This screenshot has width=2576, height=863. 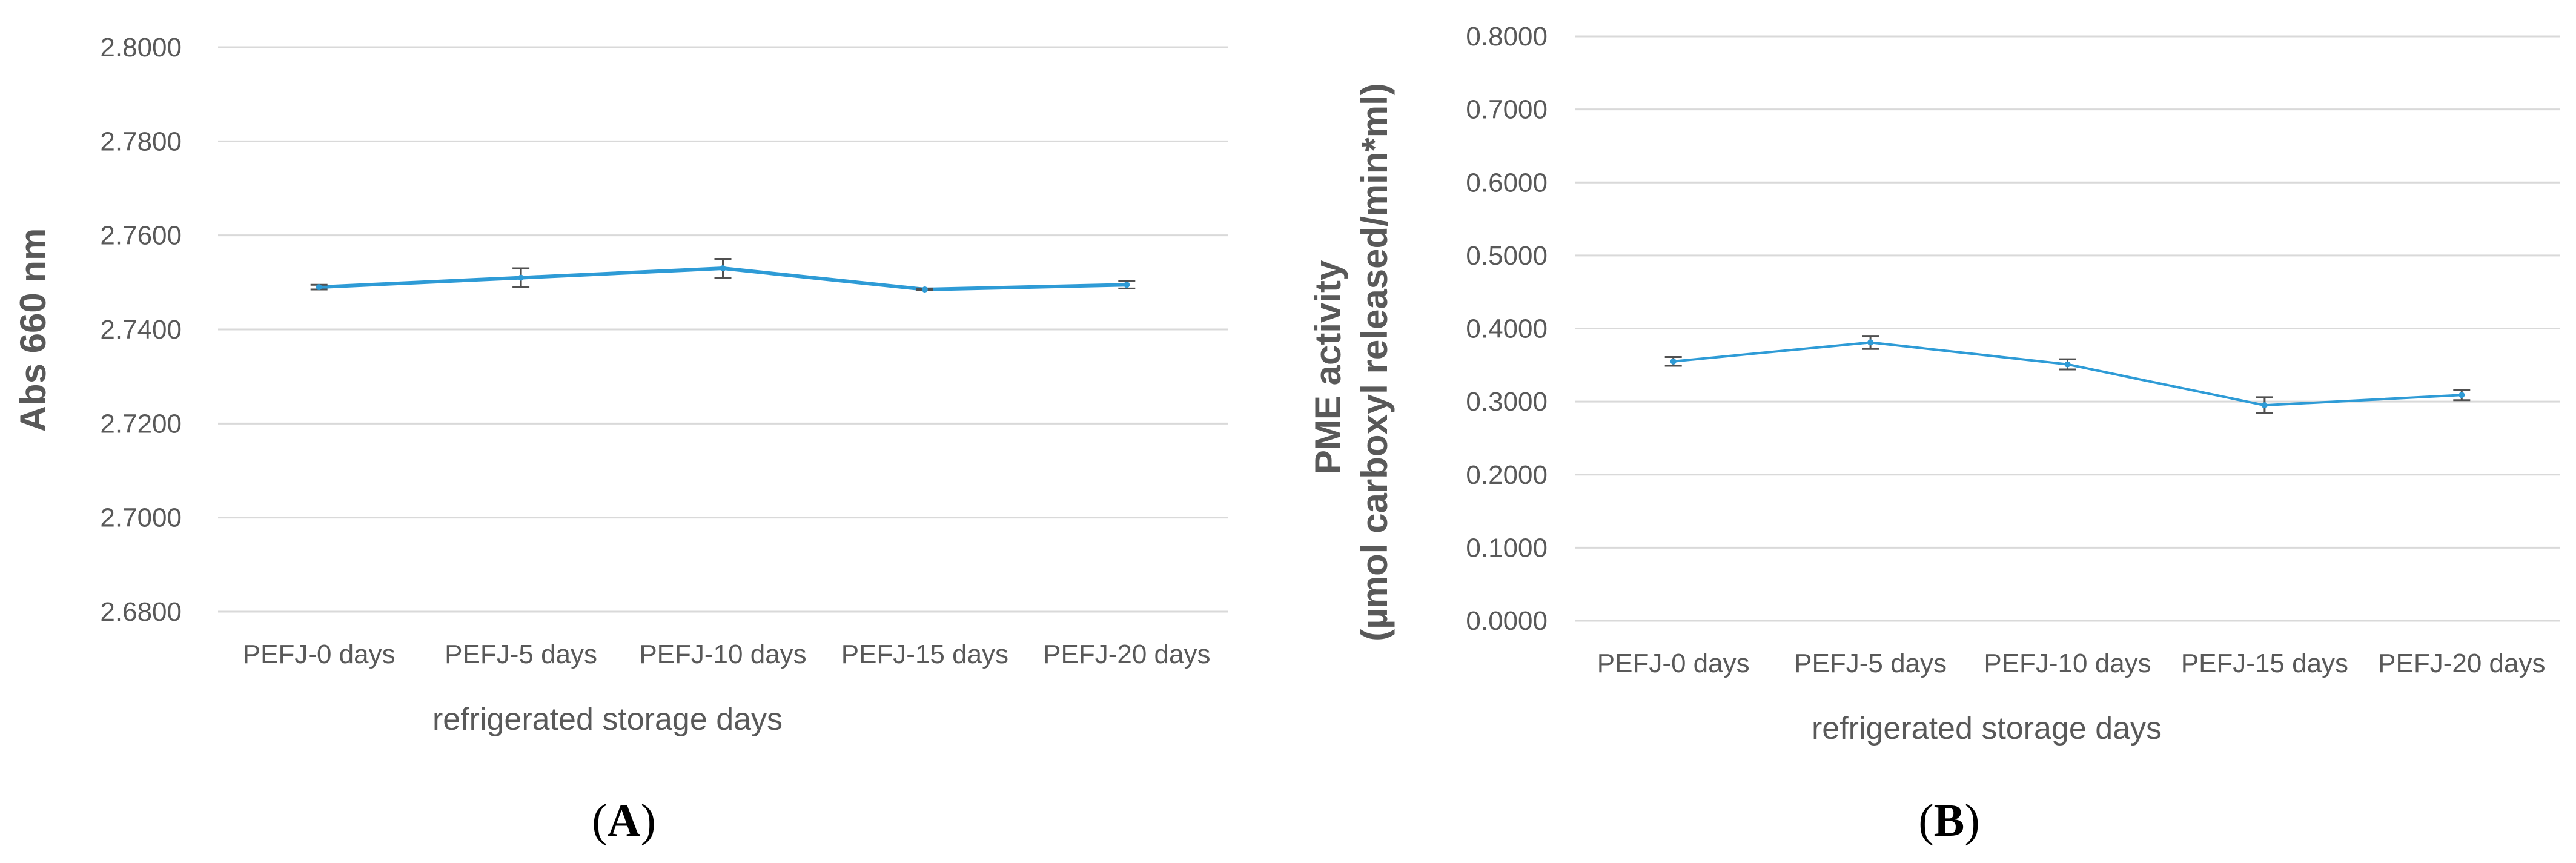 What do you see at coordinates (2067, 374) in the screenshot?
I see `chart-b-series-line` at bounding box center [2067, 374].